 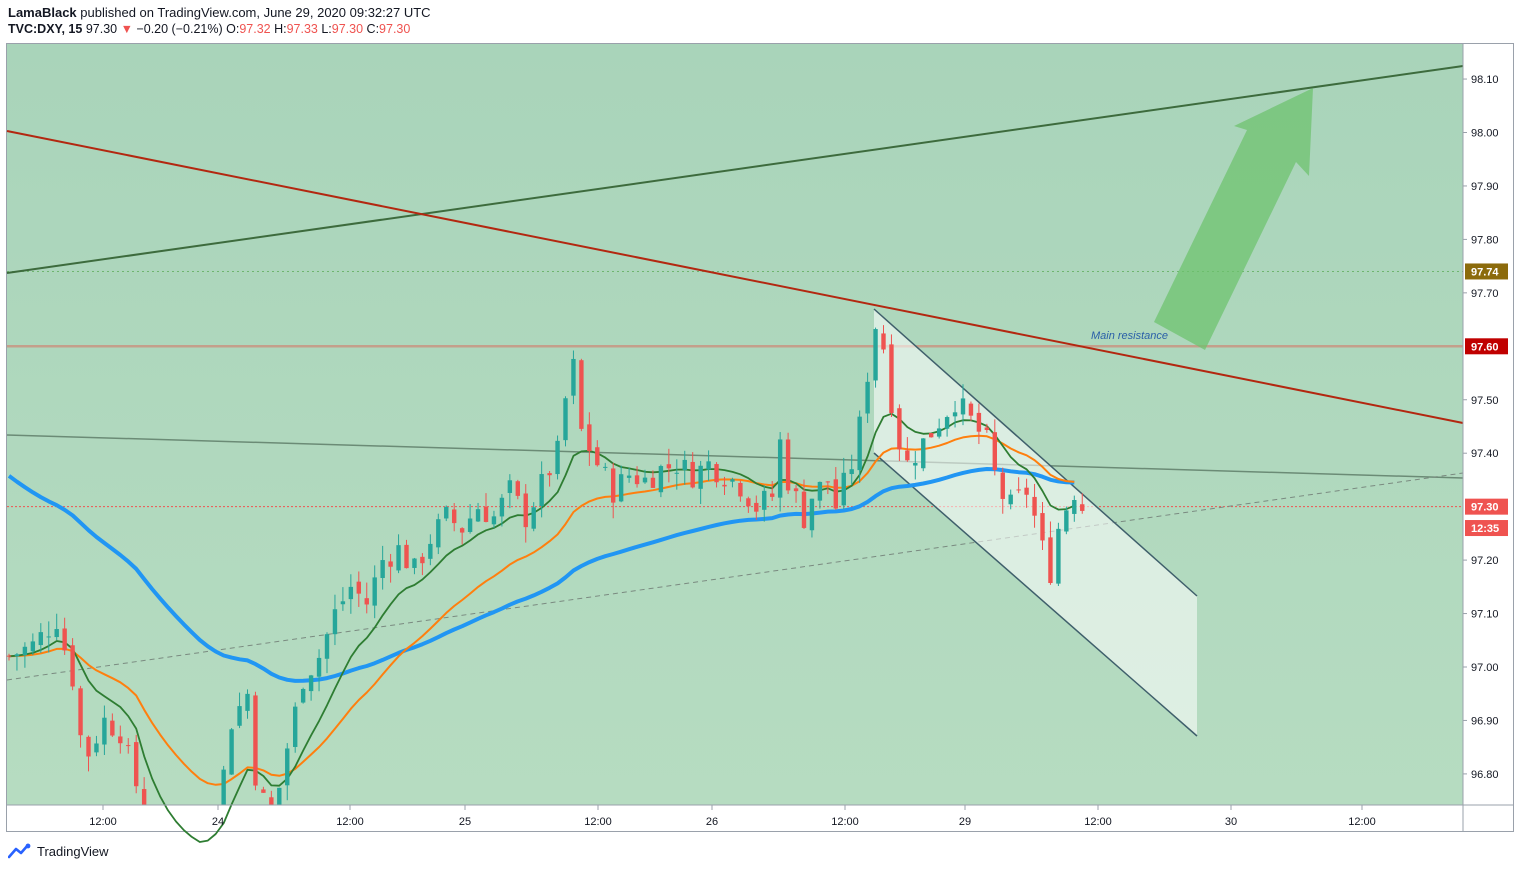 What do you see at coordinates (42, 12) in the screenshot?
I see `author-name: LamaBlack` at bounding box center [42, 12].